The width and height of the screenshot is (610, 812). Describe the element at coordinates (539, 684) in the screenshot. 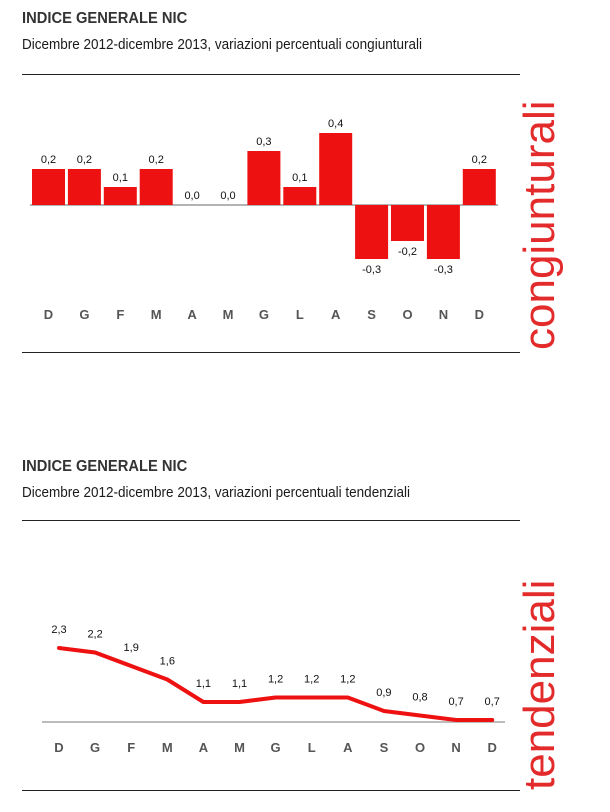

I see `side-label-tendenziali: tendenziali` at that location.